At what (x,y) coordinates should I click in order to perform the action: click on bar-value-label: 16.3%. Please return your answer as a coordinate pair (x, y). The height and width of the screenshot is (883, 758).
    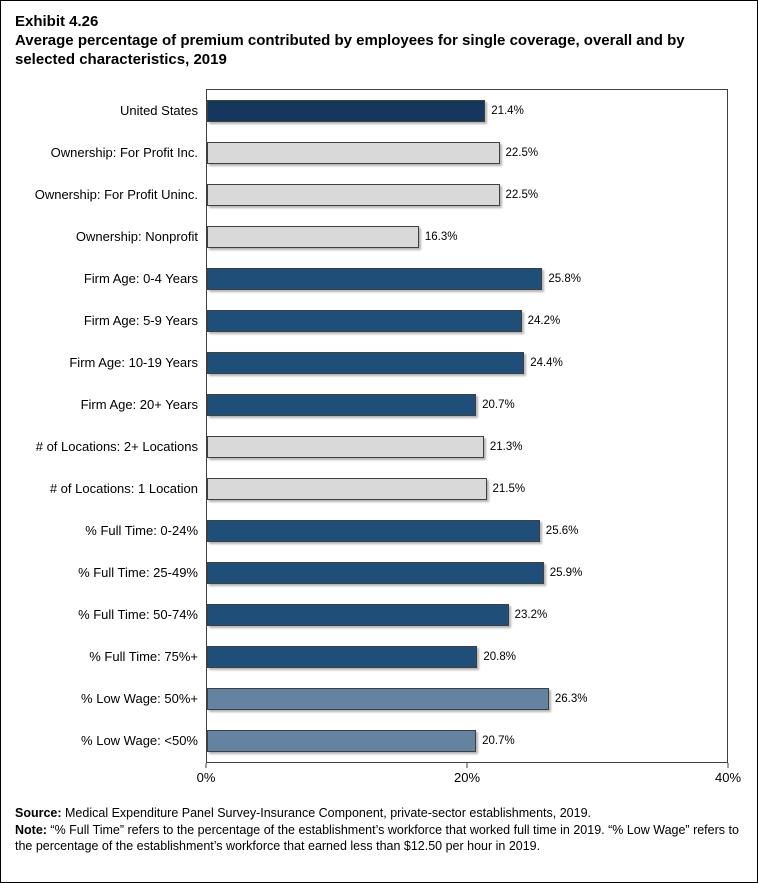
    Looking at the image, I should click on (441, 237).